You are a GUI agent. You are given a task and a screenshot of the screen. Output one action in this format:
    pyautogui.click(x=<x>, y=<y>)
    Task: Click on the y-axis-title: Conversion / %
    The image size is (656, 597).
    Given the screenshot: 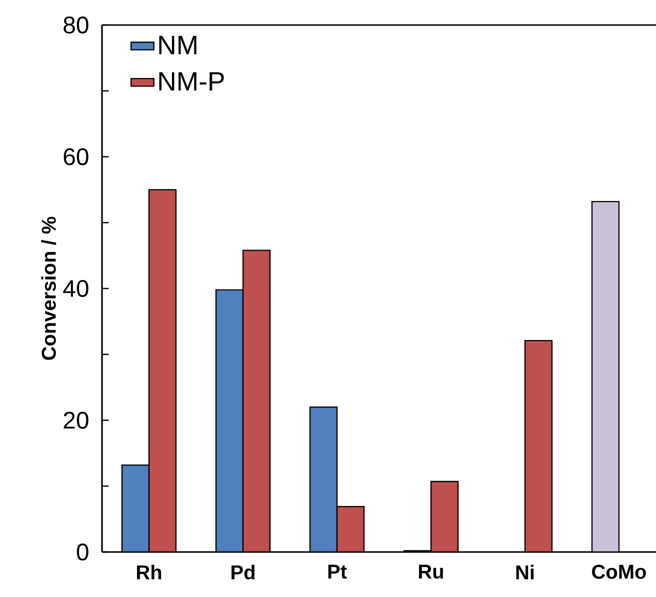 What is the action you would take?
    pyautogui.click(x=48, y=288)
    